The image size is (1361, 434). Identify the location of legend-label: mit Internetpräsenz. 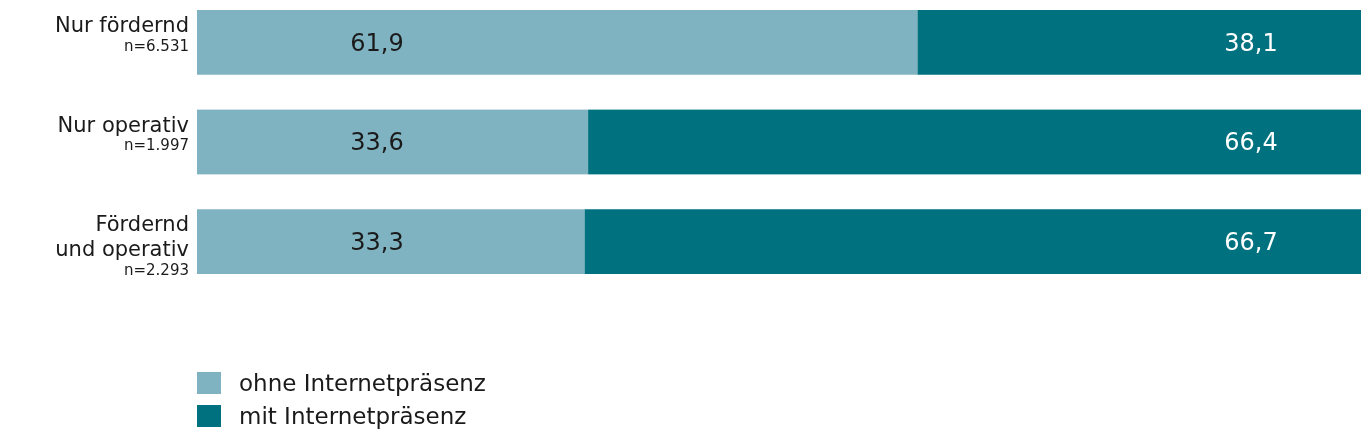
(353, 416).